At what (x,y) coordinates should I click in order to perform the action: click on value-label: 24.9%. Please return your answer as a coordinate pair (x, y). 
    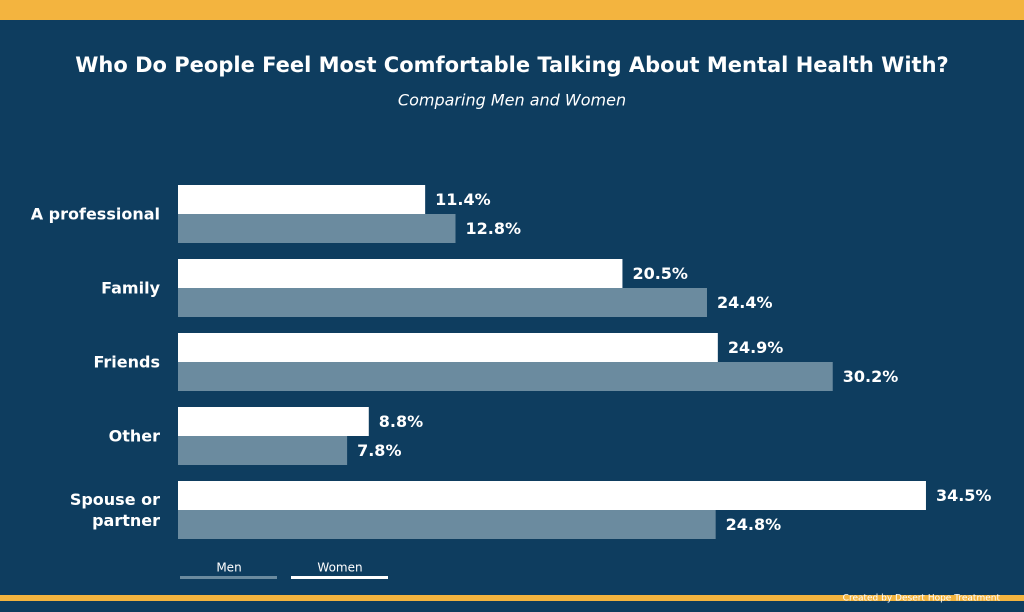
    Looking at the image, I should click on (756, 347).